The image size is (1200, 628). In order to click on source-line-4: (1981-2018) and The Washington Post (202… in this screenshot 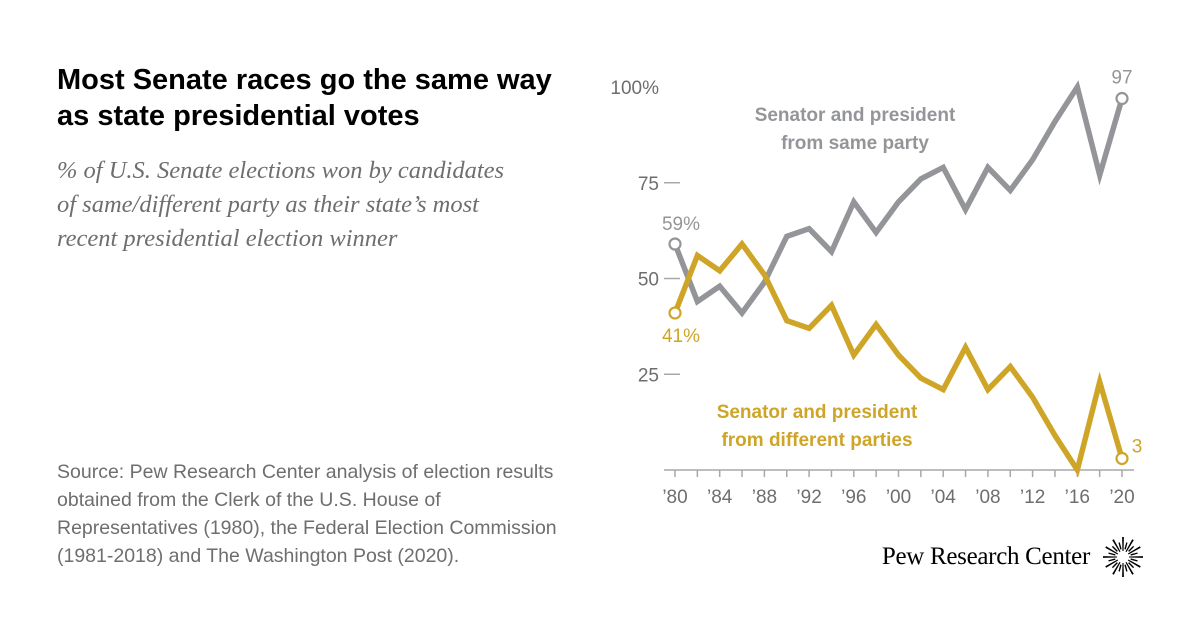, I will do `click(258, 556)`.